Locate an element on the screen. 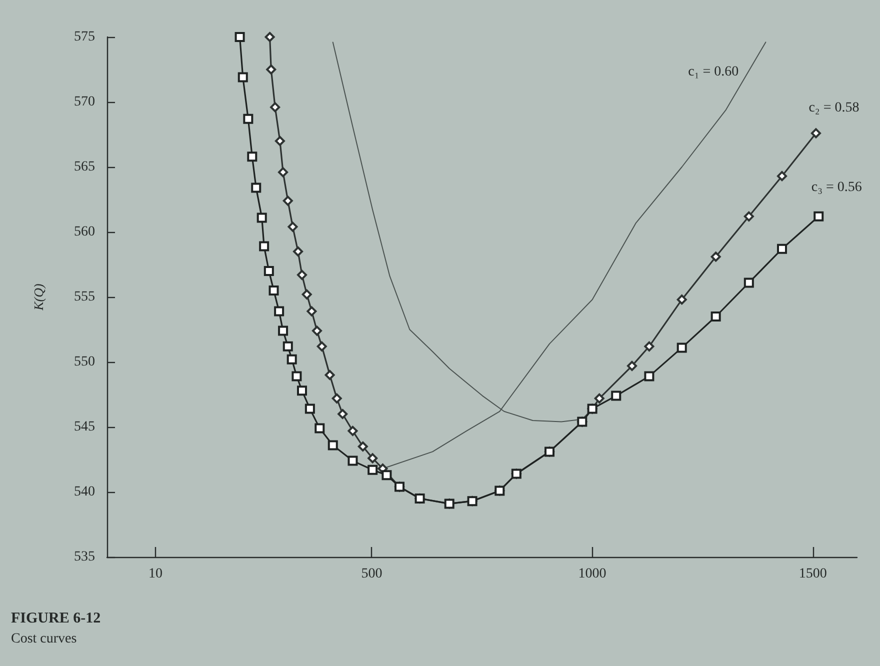  y-tick-label: 540 is located at coordinates (84, 492).